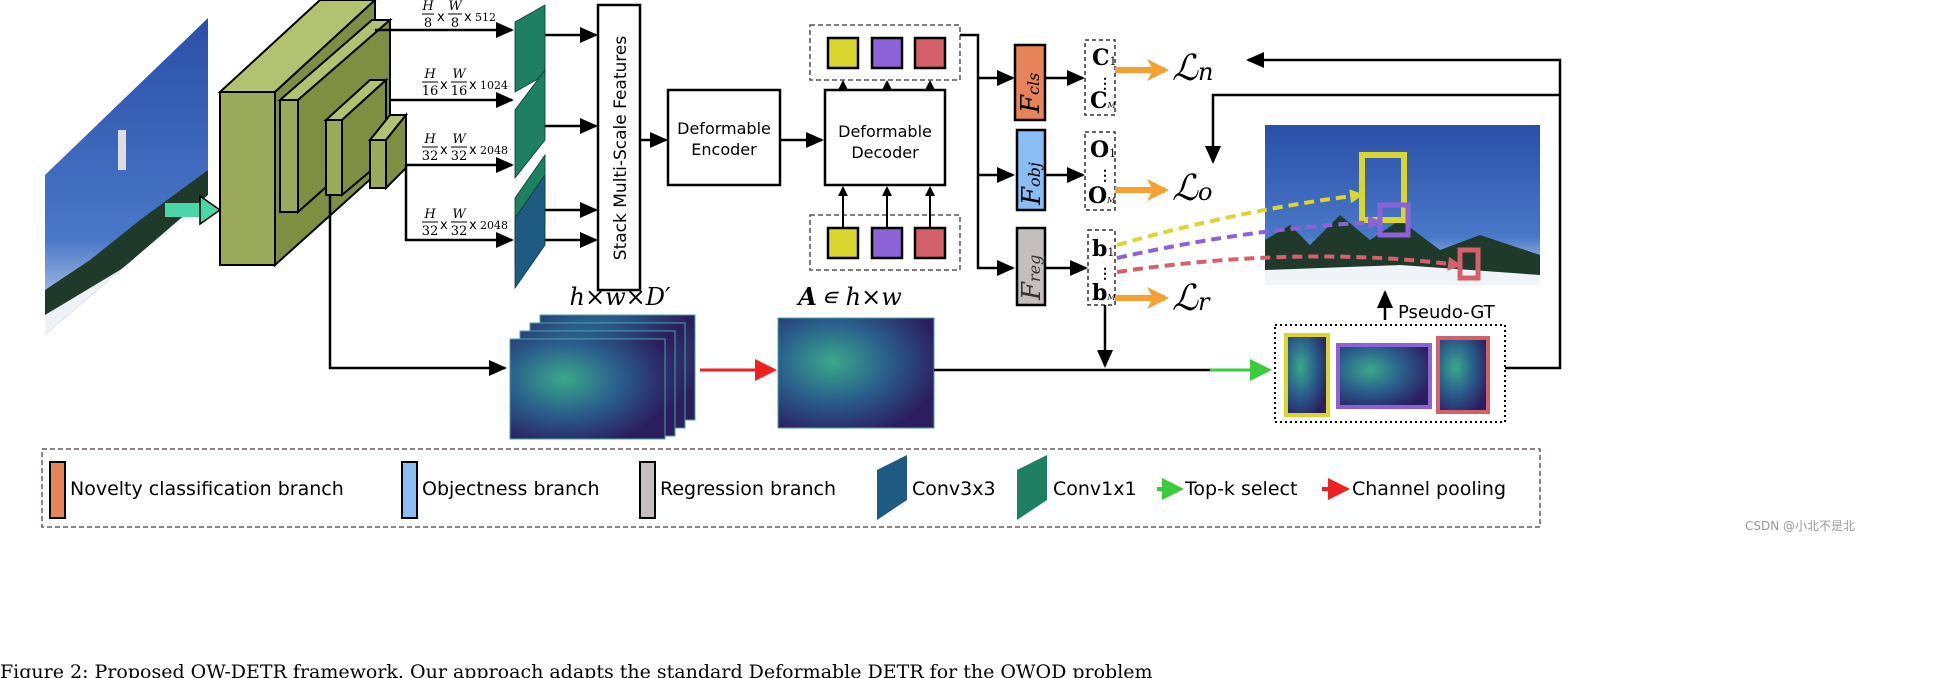 This screenshot has width=1950, height=678. I want to click on conv-to-stack-arrows, so click(571, 137).